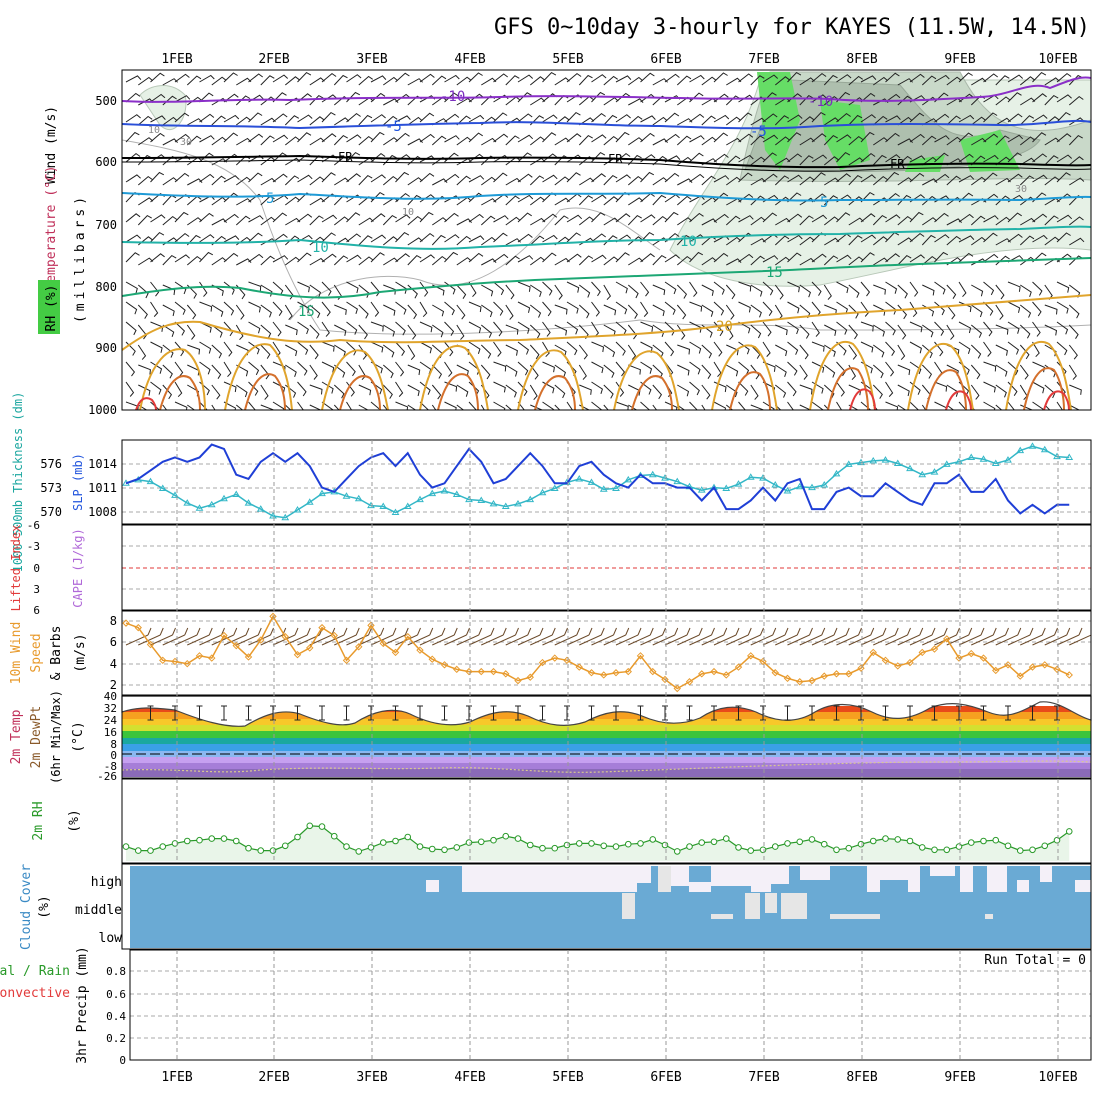 This screenshot has height=1100, width=1100. What do you see at coordinates (116, 971) in the screenshot?
I see `precip-tick: 0.8` at bounding box center [116, 971].